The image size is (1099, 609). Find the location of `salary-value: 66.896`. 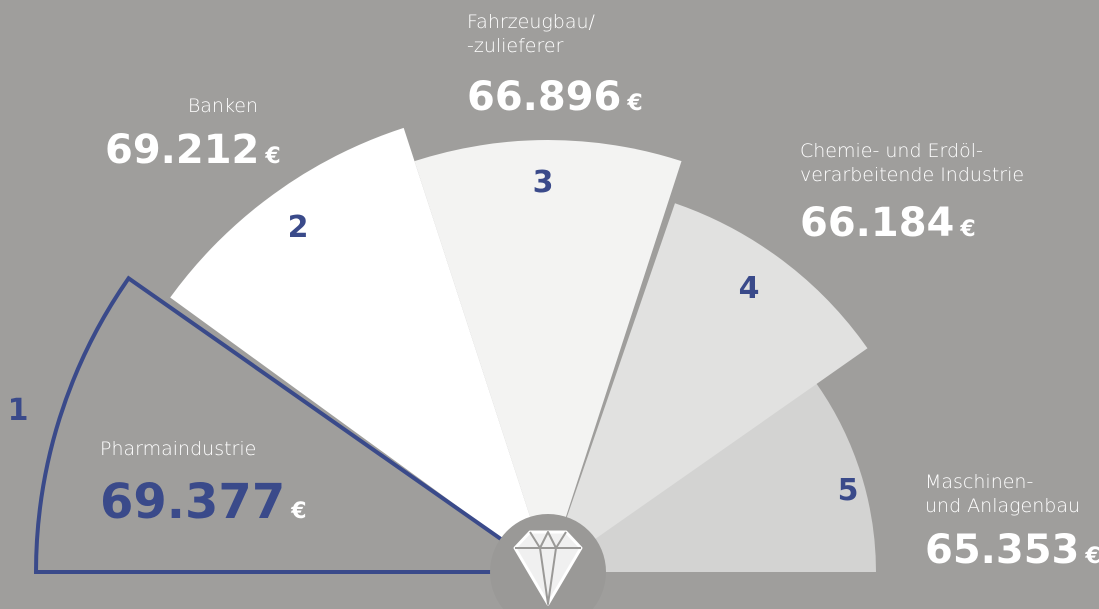

salary-value: 66.896 is located at coordinates (544, 97).